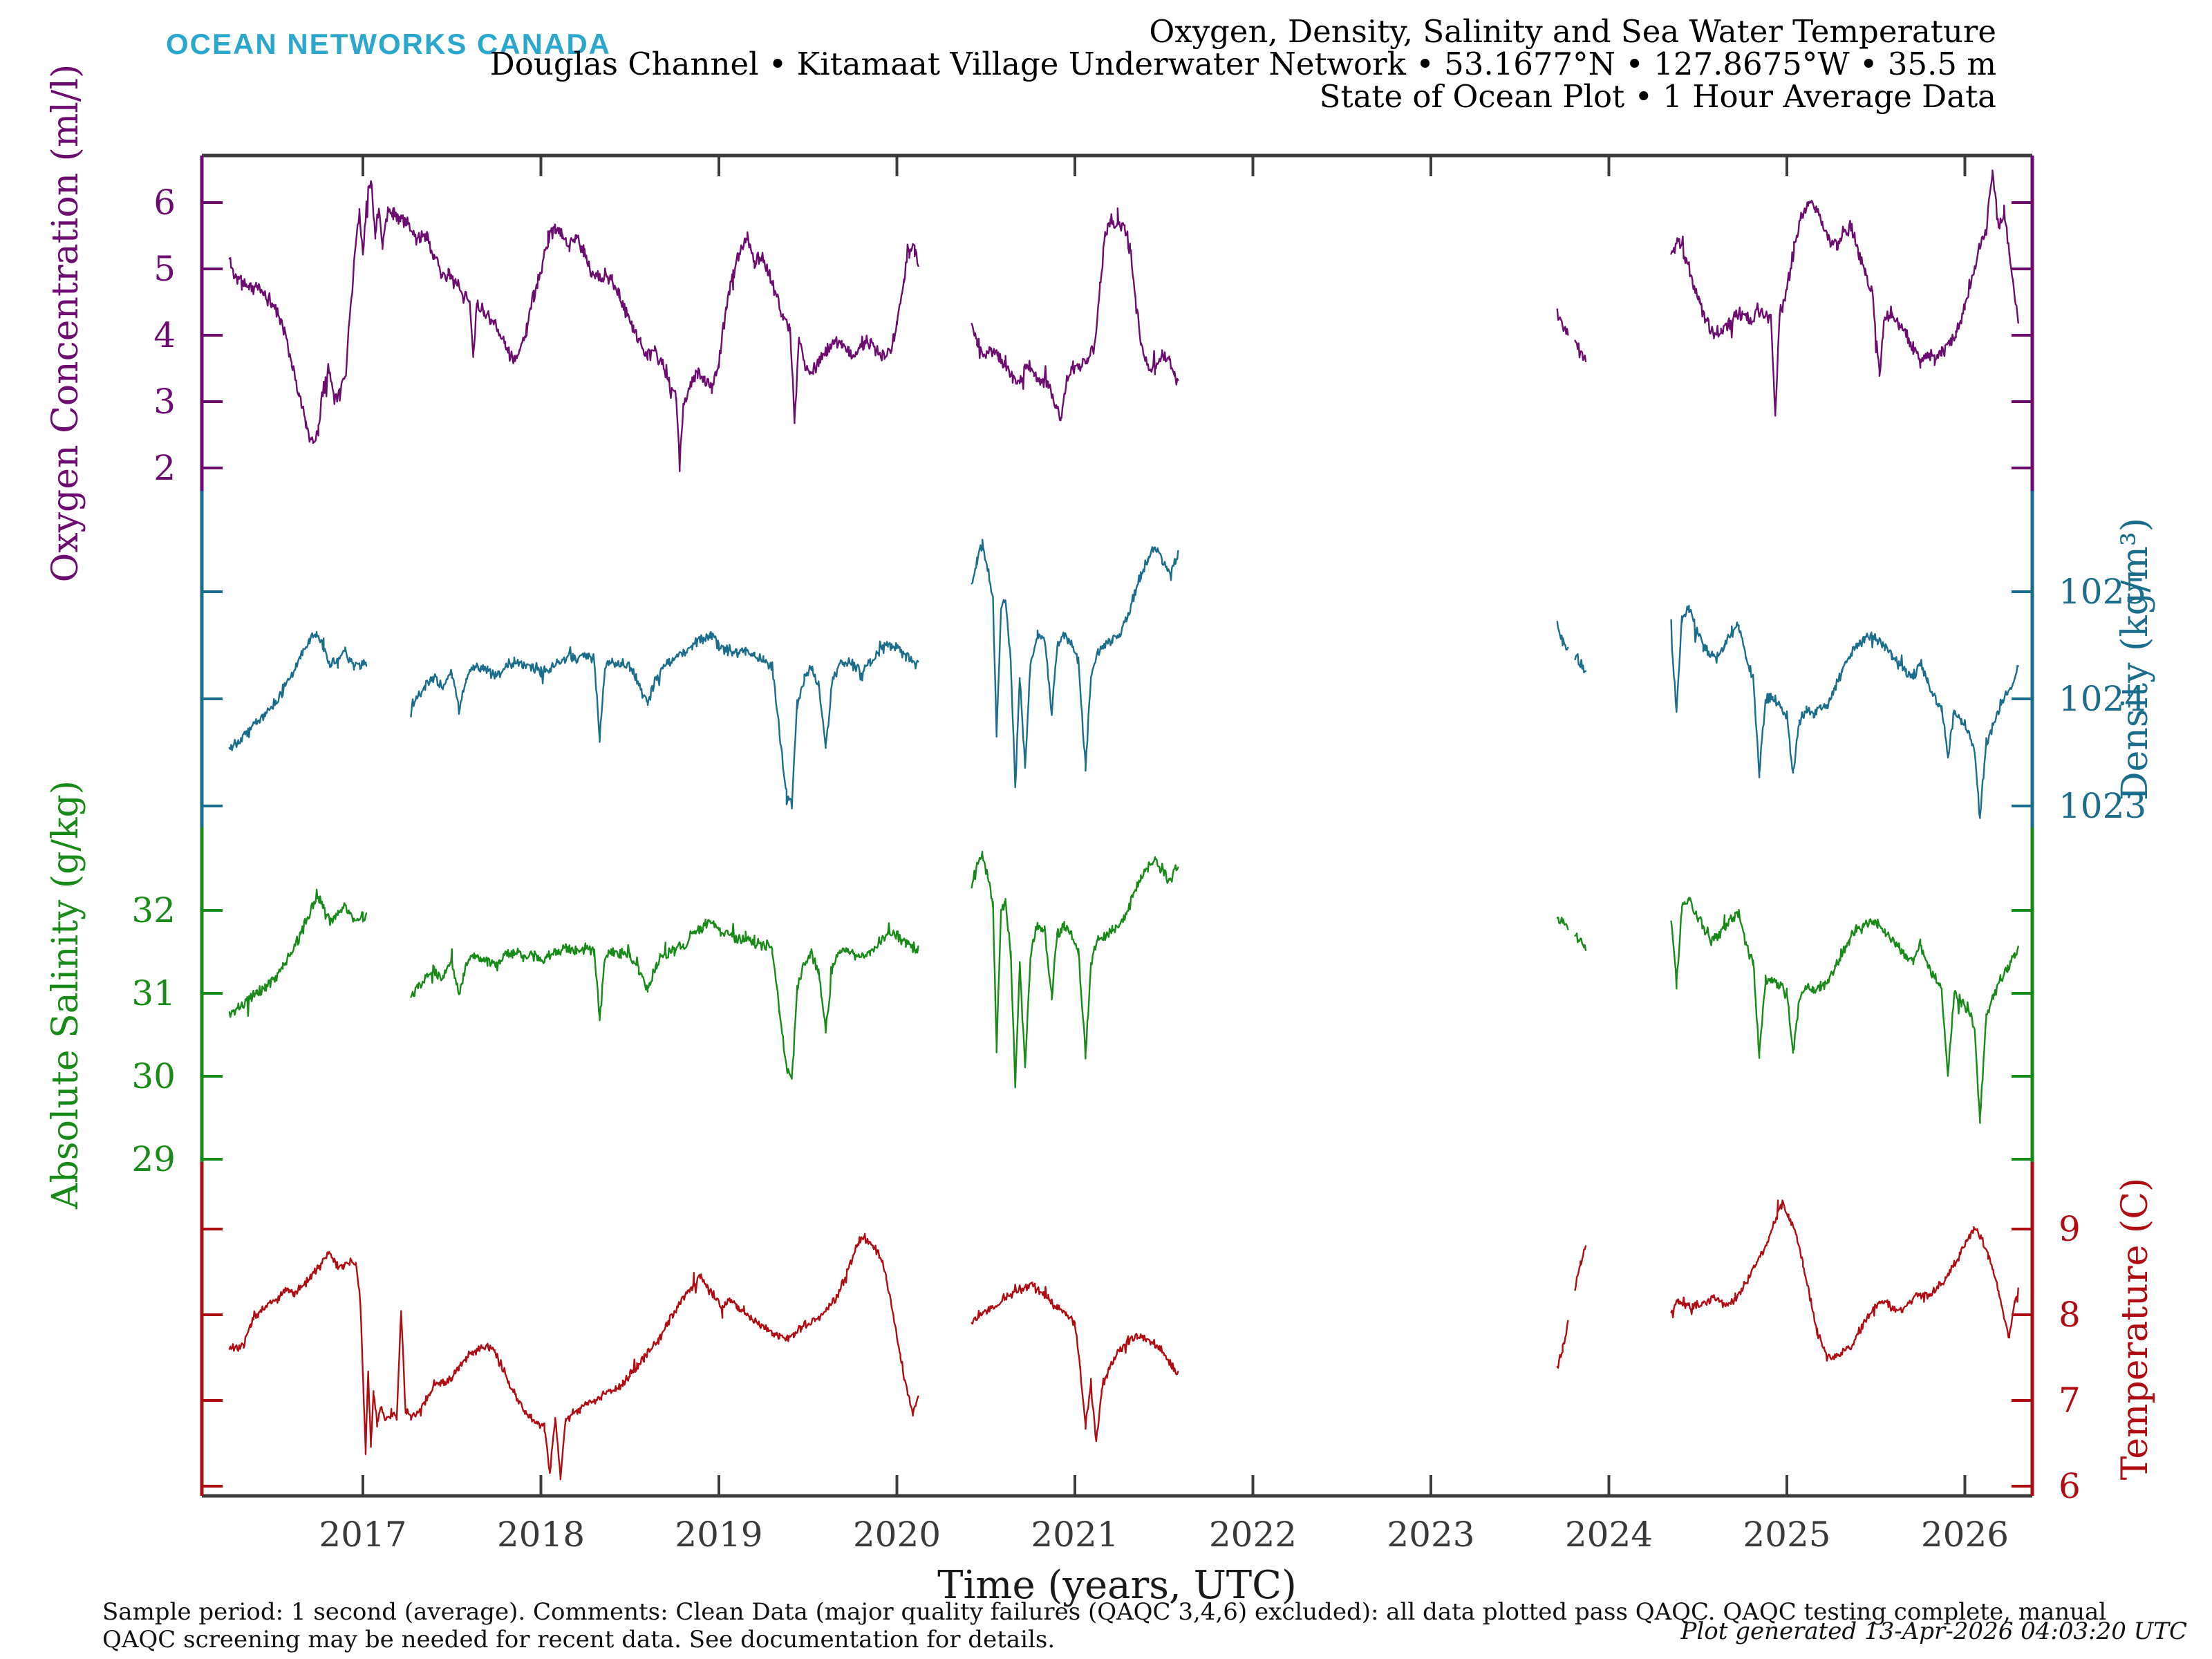 The width and height of the screenshot is (2212, 1659). Describe the element at coordinates (388, 44) in the screenshot. I see `onc-logo: OCEAN NETWORKS CANADA` at that location.